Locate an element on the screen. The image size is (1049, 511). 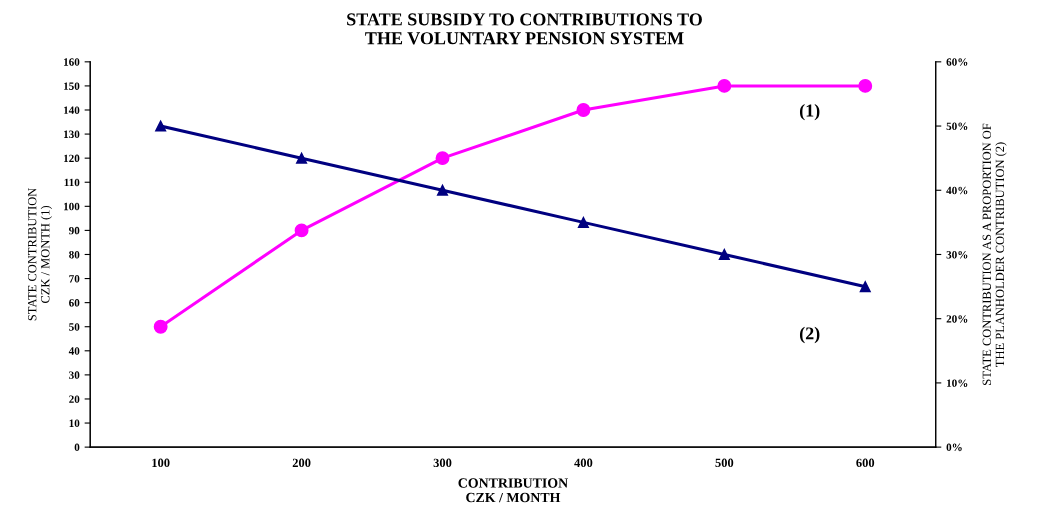
y-tick-label: 120 is located at coordinates (72, 158).